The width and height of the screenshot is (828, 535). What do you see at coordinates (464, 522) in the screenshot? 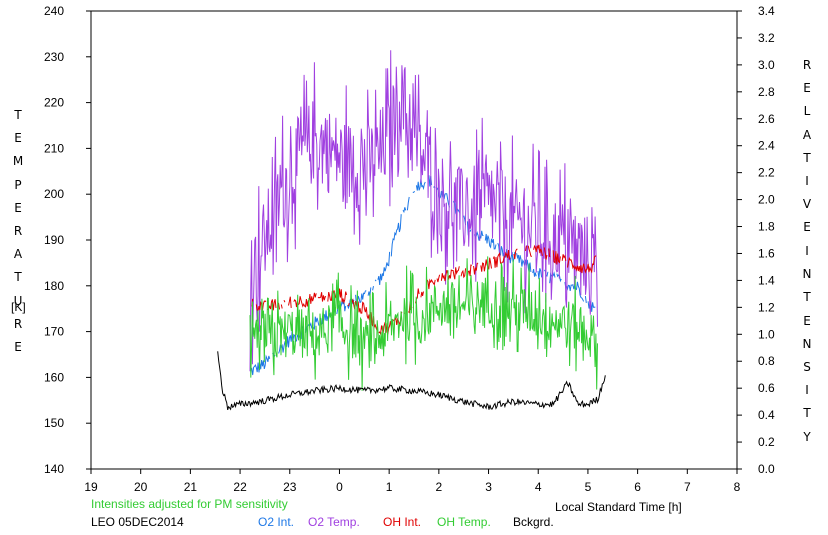
I see `legend-oh-temp: OH Temp.` at bounding box center [464, 522].